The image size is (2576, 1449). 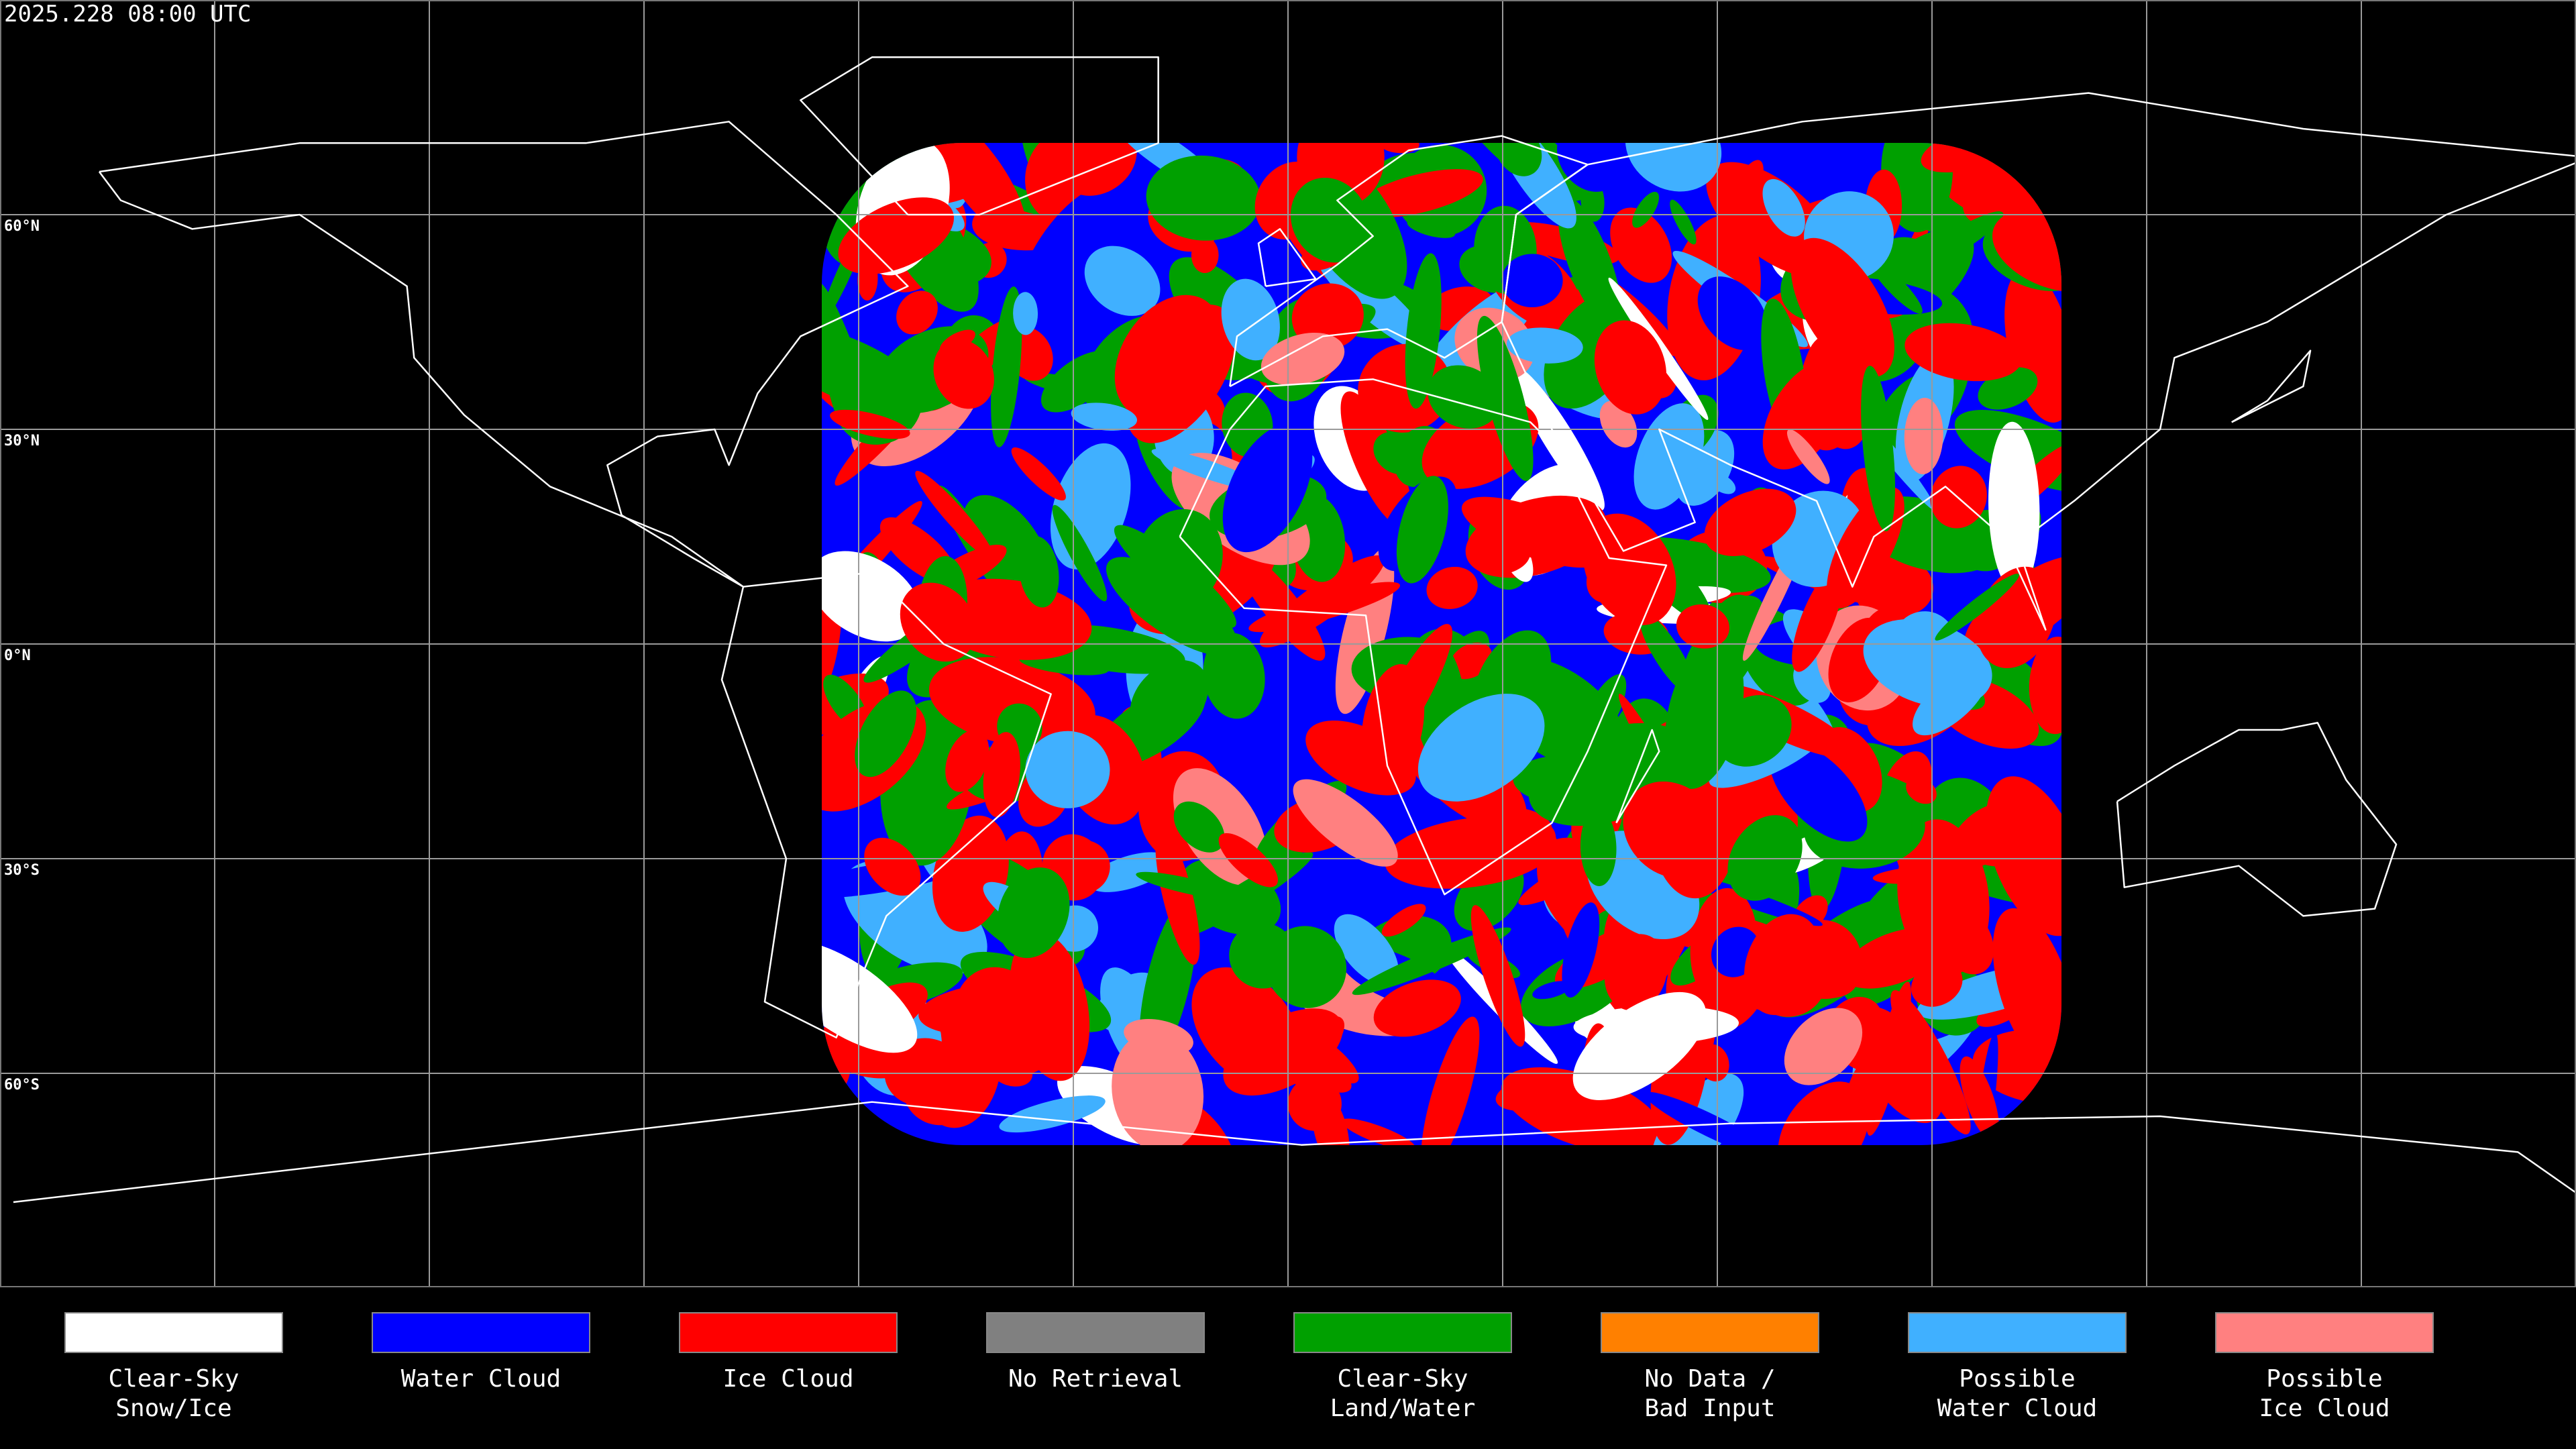 I want to click on latitude-label: 0°N, so click(x=17, y=655).